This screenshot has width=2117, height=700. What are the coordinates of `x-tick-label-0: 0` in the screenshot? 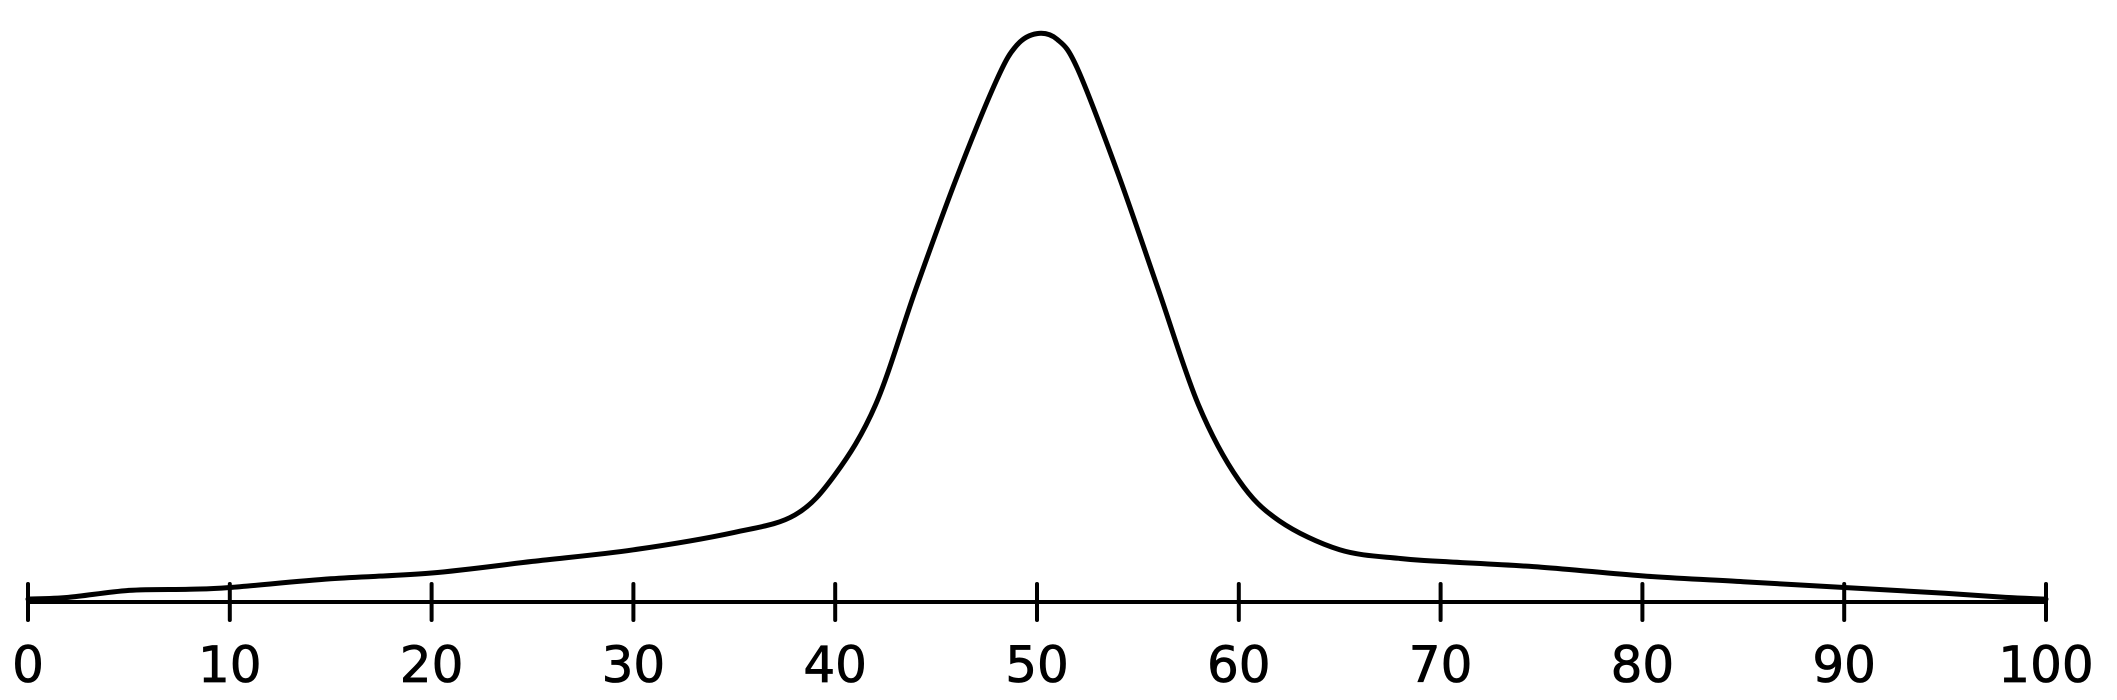 It's located at (28, 665).